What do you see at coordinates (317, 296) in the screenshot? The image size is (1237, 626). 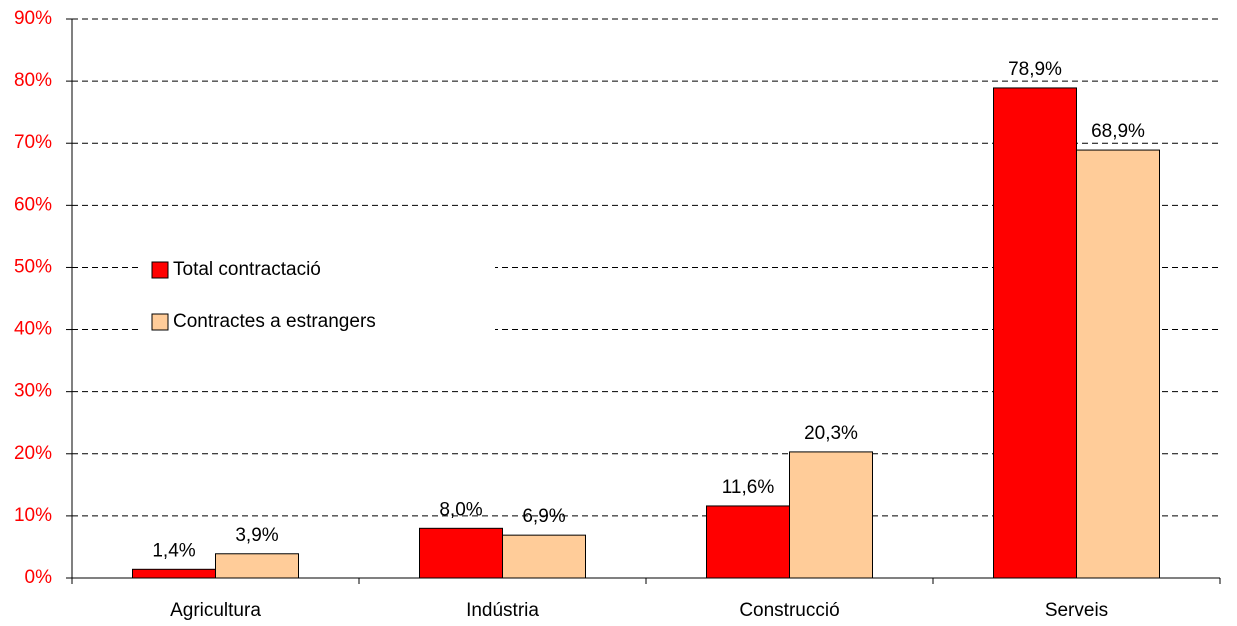 I see `legend-box` at bounding box center [317, 296].